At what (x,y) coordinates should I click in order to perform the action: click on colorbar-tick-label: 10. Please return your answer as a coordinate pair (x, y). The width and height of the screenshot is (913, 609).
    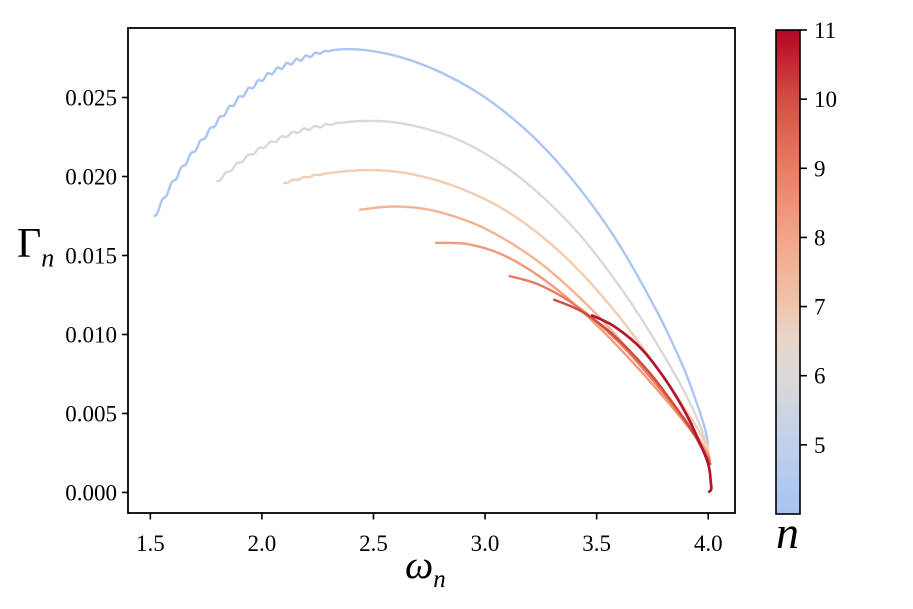
    Looking at the image, I should click on (825, 99).